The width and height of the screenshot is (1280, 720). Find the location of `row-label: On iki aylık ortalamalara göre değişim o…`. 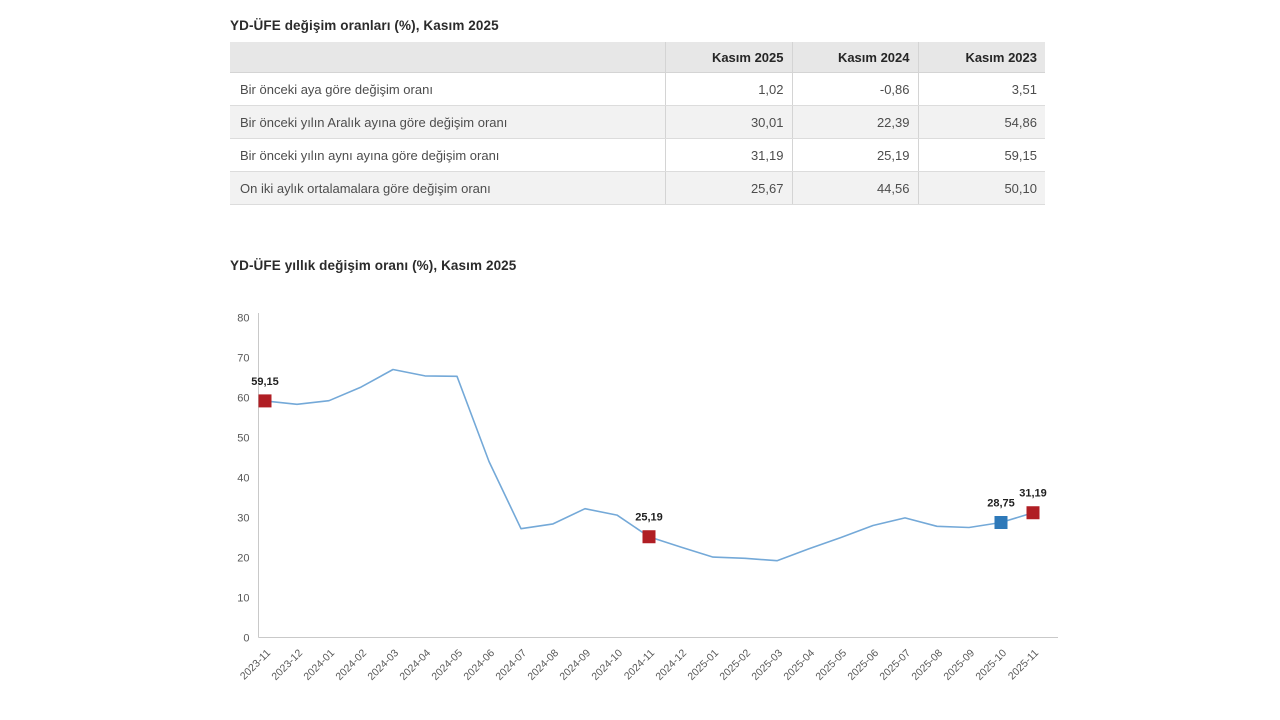

row-label: On iki aylık ortalamalara göre değişim o… is located at coordinates (447, 188).